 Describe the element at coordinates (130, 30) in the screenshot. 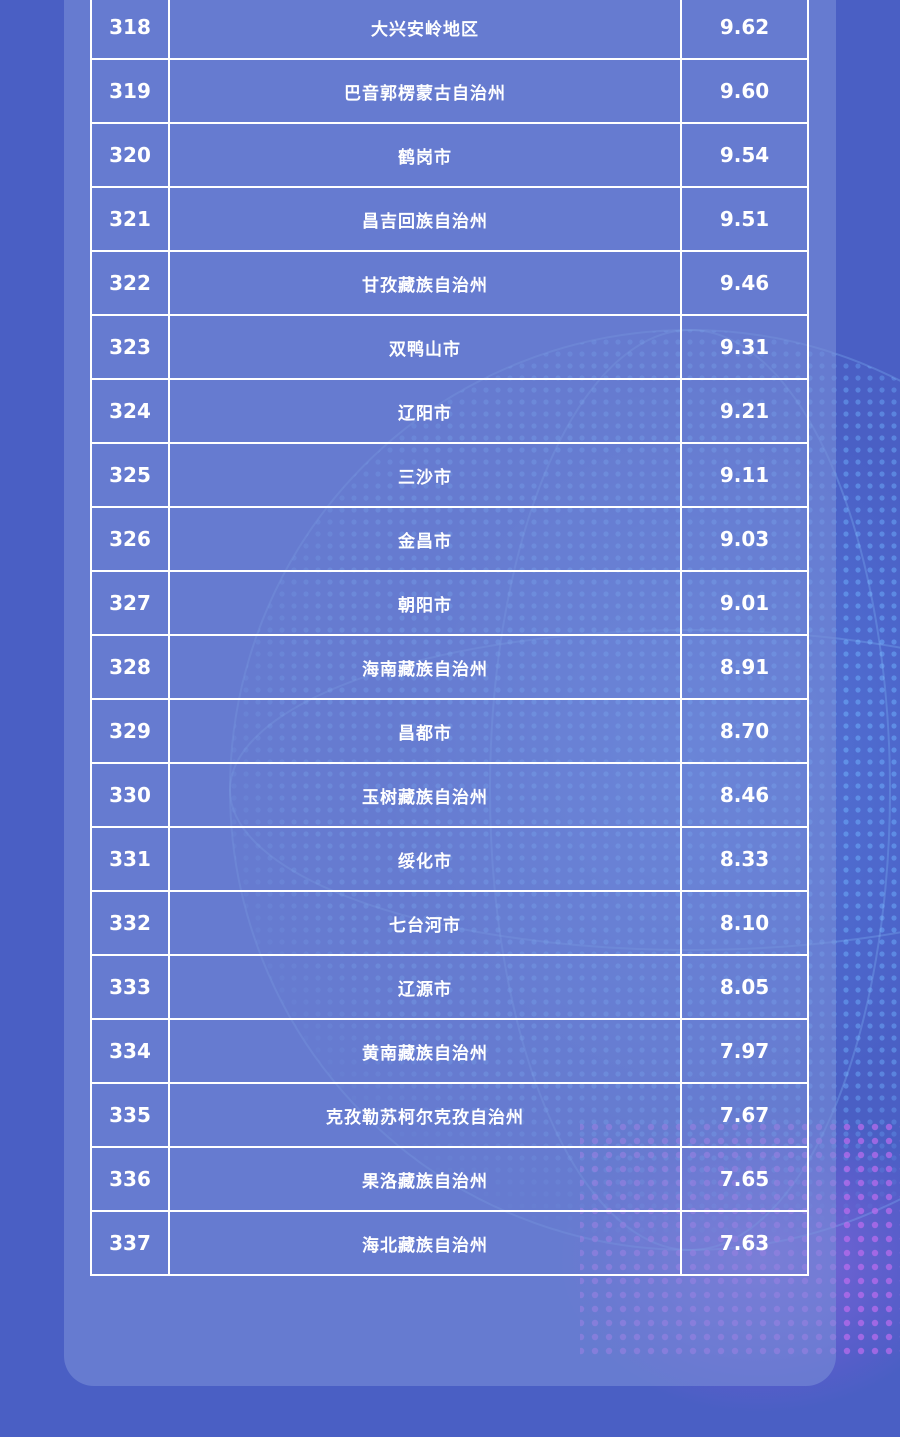

I see `rank-cell: 318` at that location.